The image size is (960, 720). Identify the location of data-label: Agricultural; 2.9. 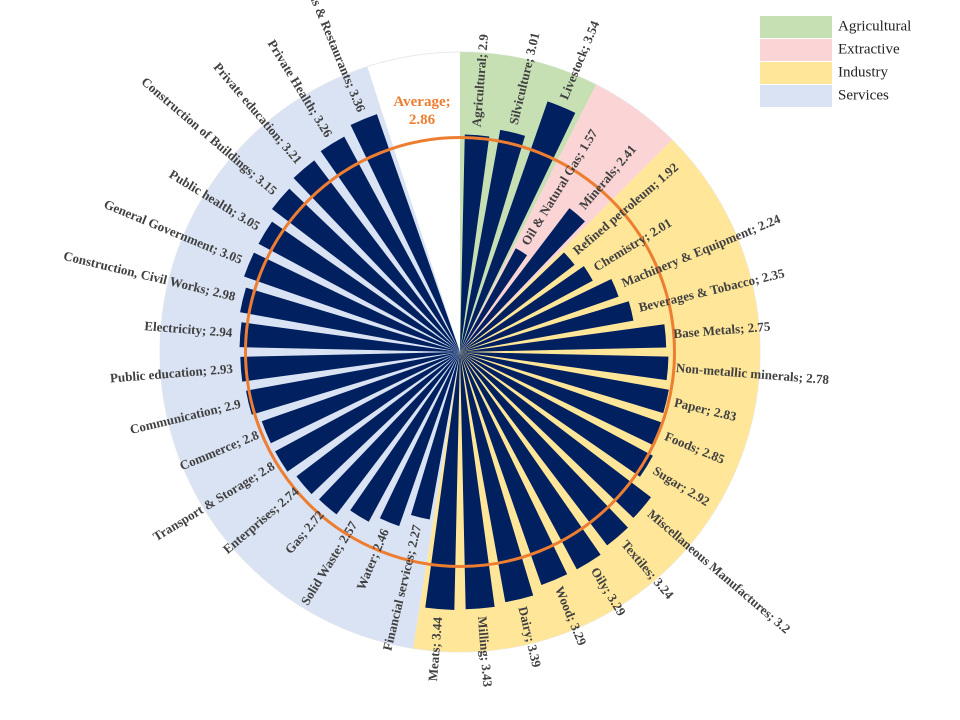
(480, 80).